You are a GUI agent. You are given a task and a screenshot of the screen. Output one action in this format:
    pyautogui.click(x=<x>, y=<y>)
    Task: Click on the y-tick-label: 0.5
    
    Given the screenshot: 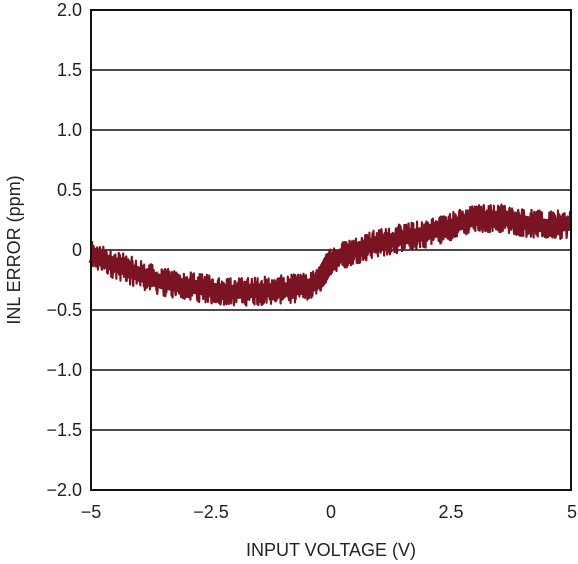 What is the action you would take?
    pyautogui.click(x=69, y=190)
    